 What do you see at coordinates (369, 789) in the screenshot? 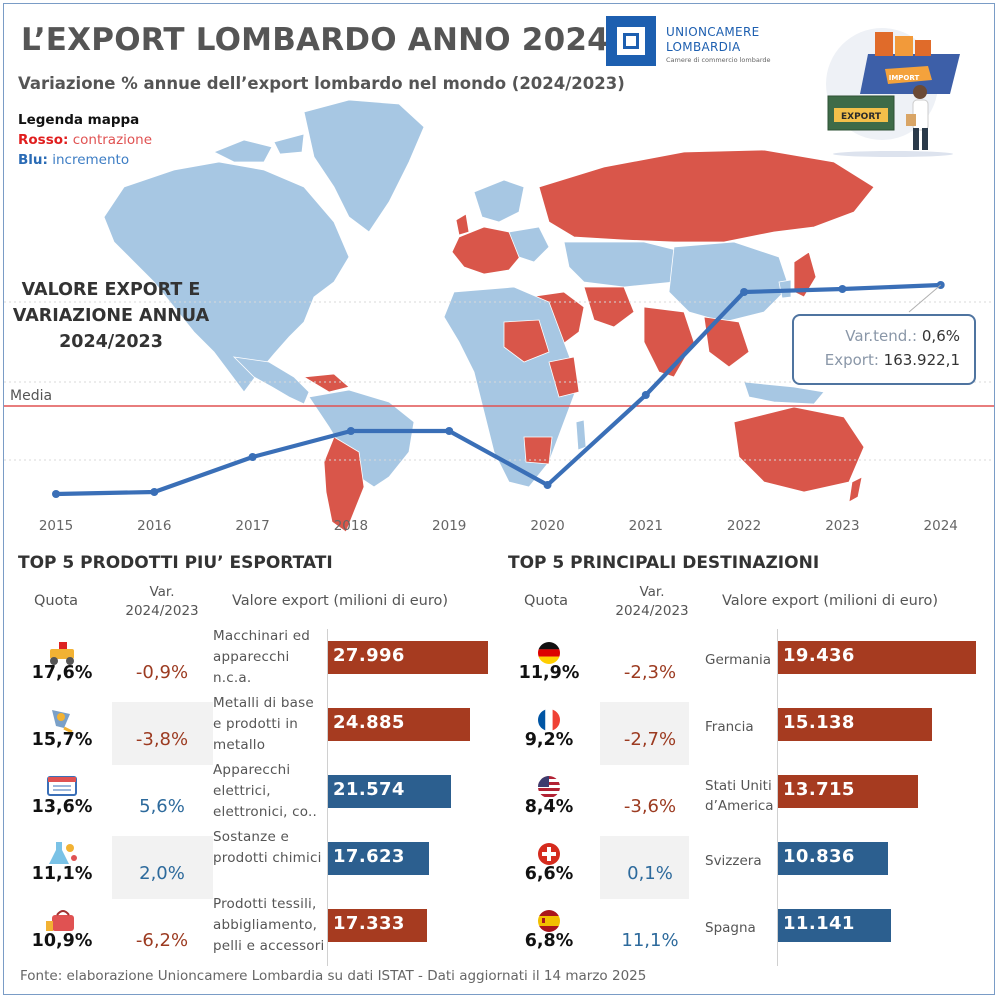
I see `products-value-text: 21.574` at bounding box center [369, 789].